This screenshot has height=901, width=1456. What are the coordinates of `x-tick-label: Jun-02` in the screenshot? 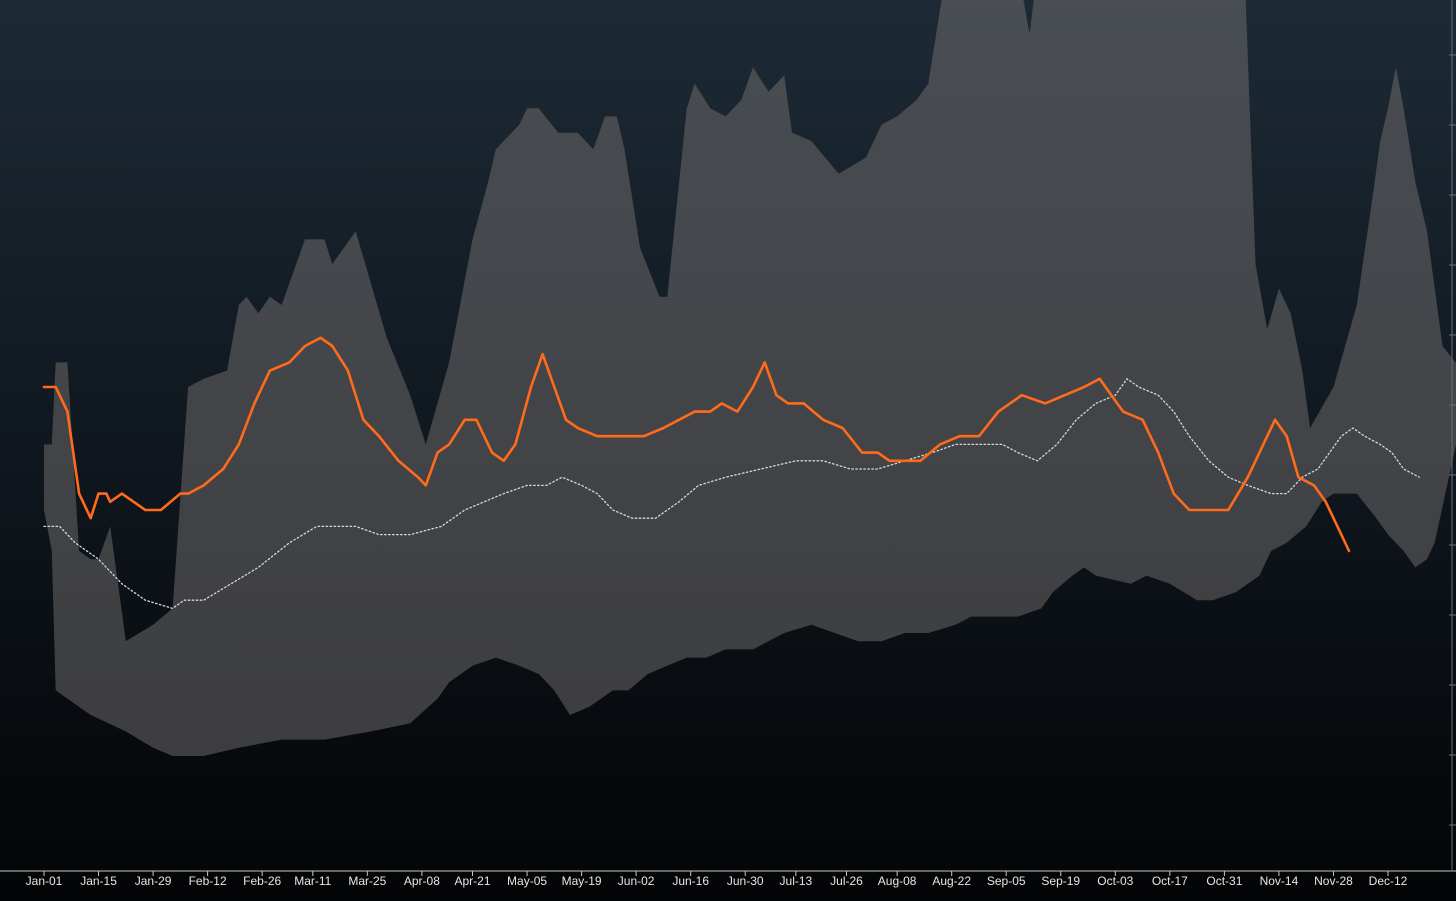 It's located at (636, 881).